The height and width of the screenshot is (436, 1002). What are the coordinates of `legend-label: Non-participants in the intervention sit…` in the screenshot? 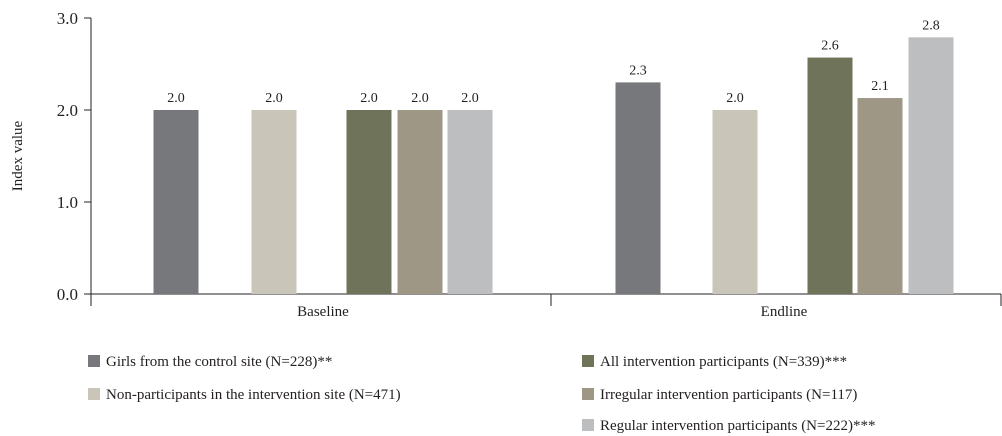 It's located at (253, 395).